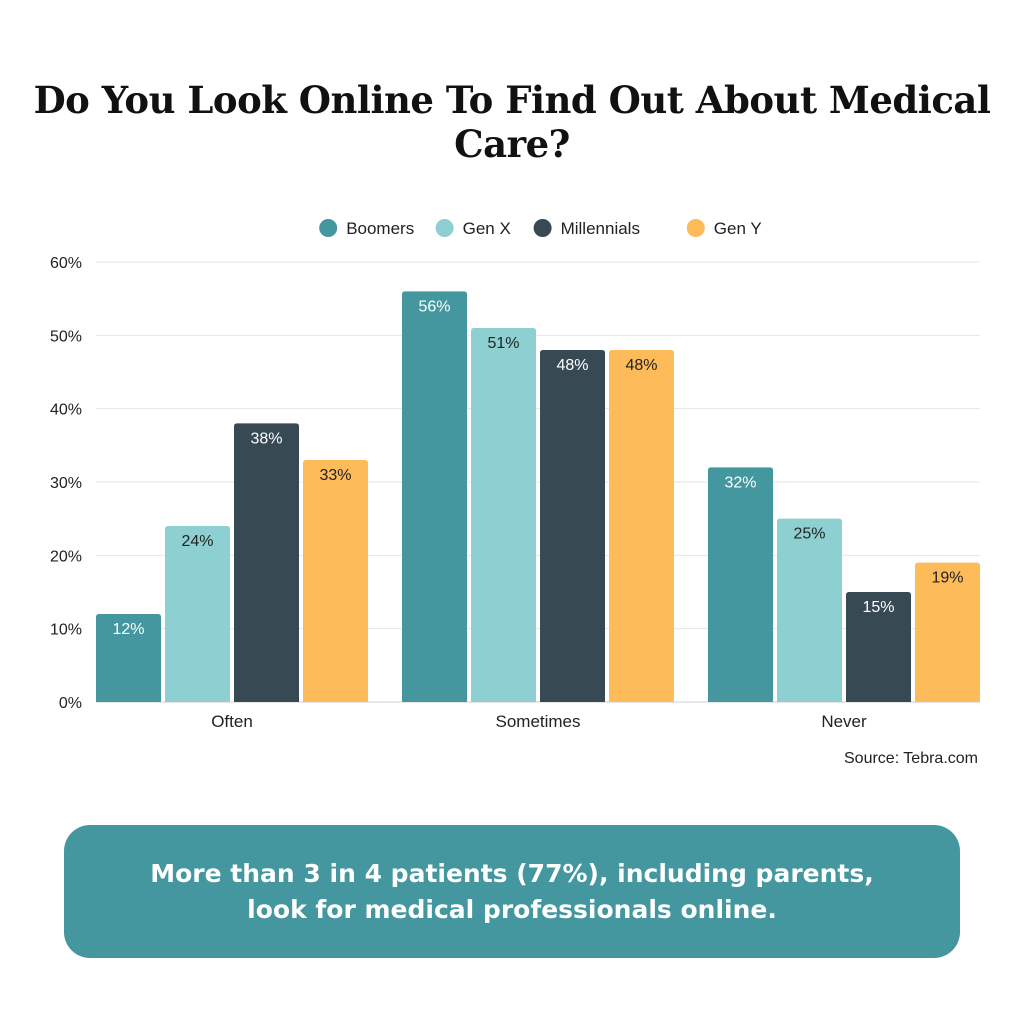  What do you see at coordinates (434, 306) in the screenshot?
I see `bar-value-label: 56%` at bounding box center [434, 306].